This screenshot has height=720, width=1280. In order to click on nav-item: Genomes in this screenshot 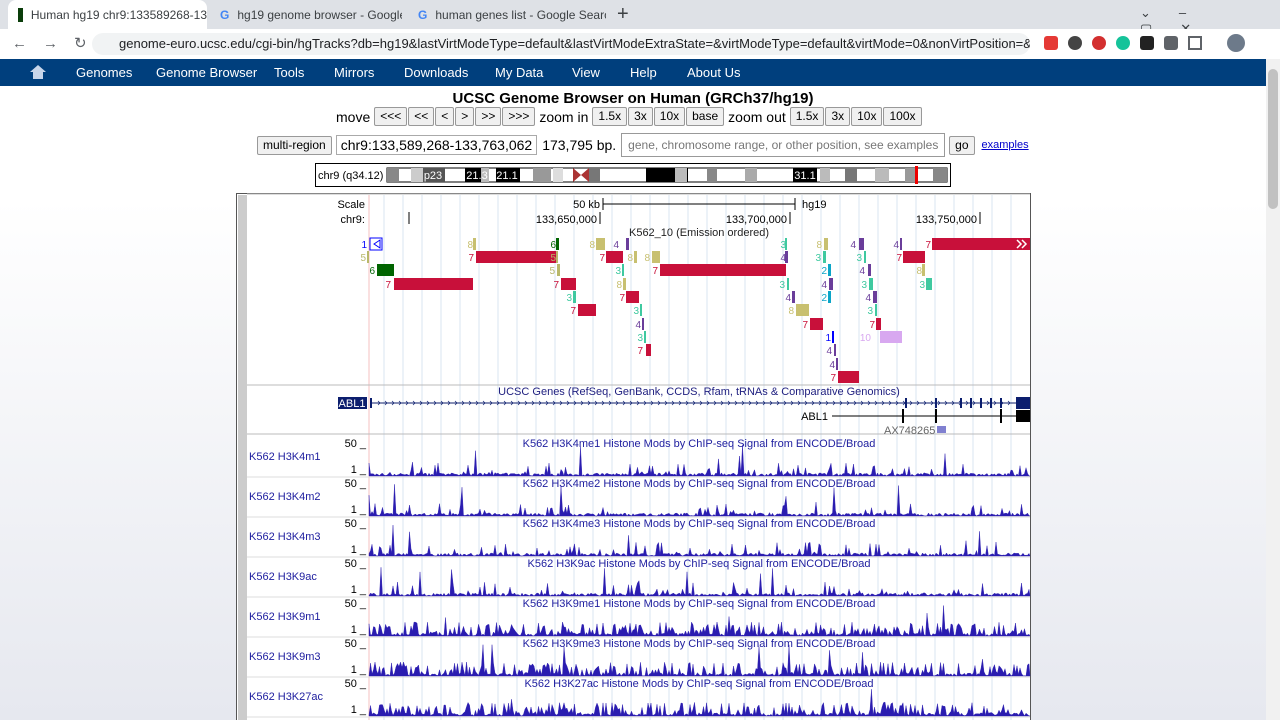, I will do `click(104, 72)`.